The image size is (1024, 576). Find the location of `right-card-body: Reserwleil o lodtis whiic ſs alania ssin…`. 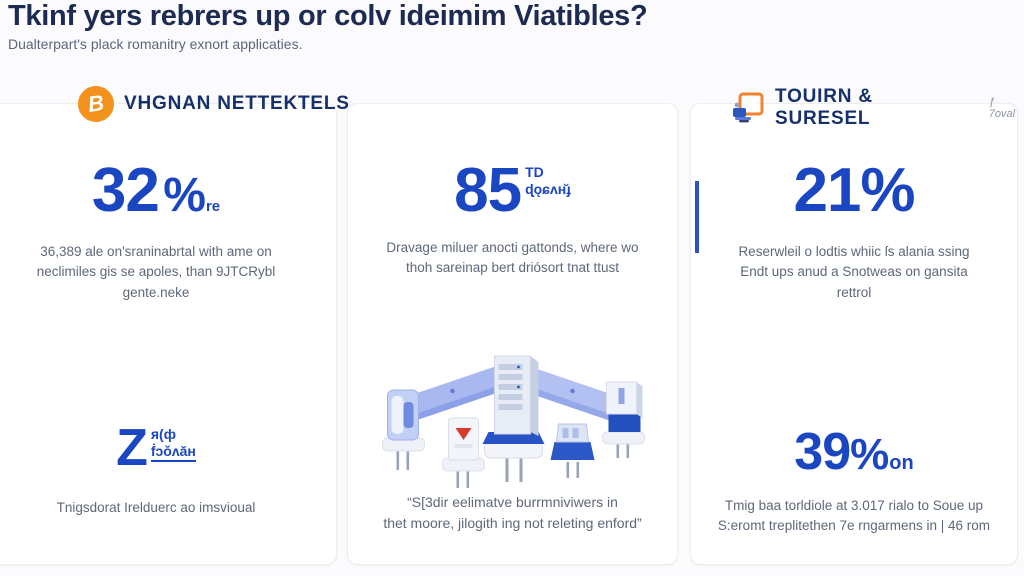

right-card-body: Reserwleil o lodtis whiic ſs alania ssin… is located at coordinates (854, 272).